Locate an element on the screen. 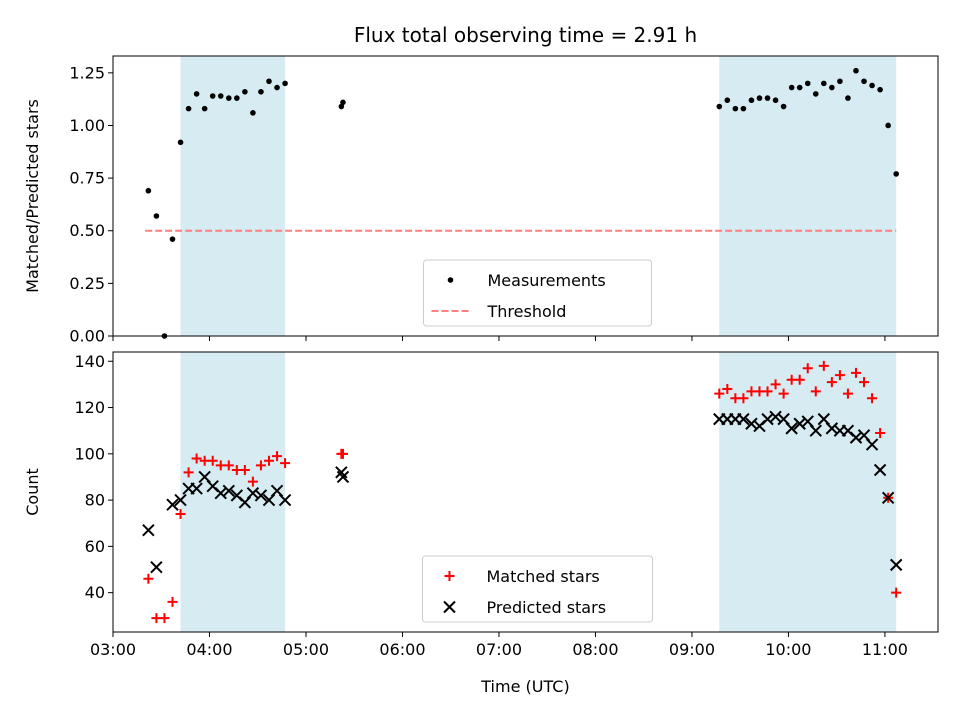 Image resolution: width=960 pixels, height=720 pixels. y-tick-label: 60 is located at coordinates (95, 546).